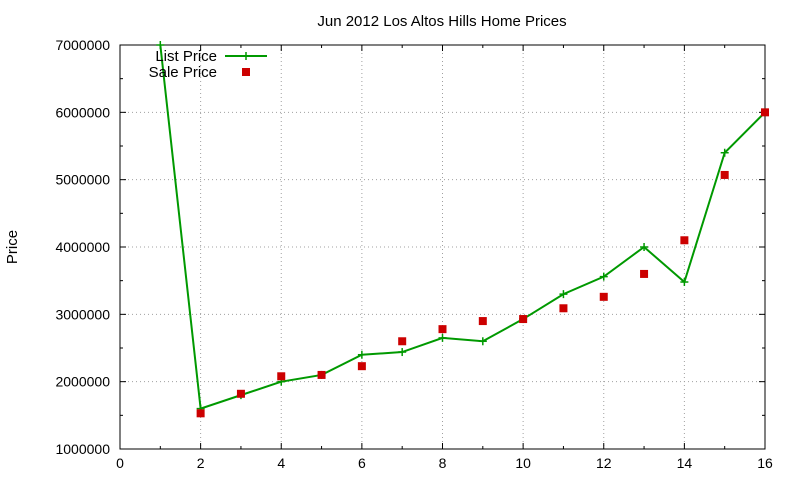 The image size is (800, 480). I want to click on y-tick-label: 3000000, so click(82, 314).